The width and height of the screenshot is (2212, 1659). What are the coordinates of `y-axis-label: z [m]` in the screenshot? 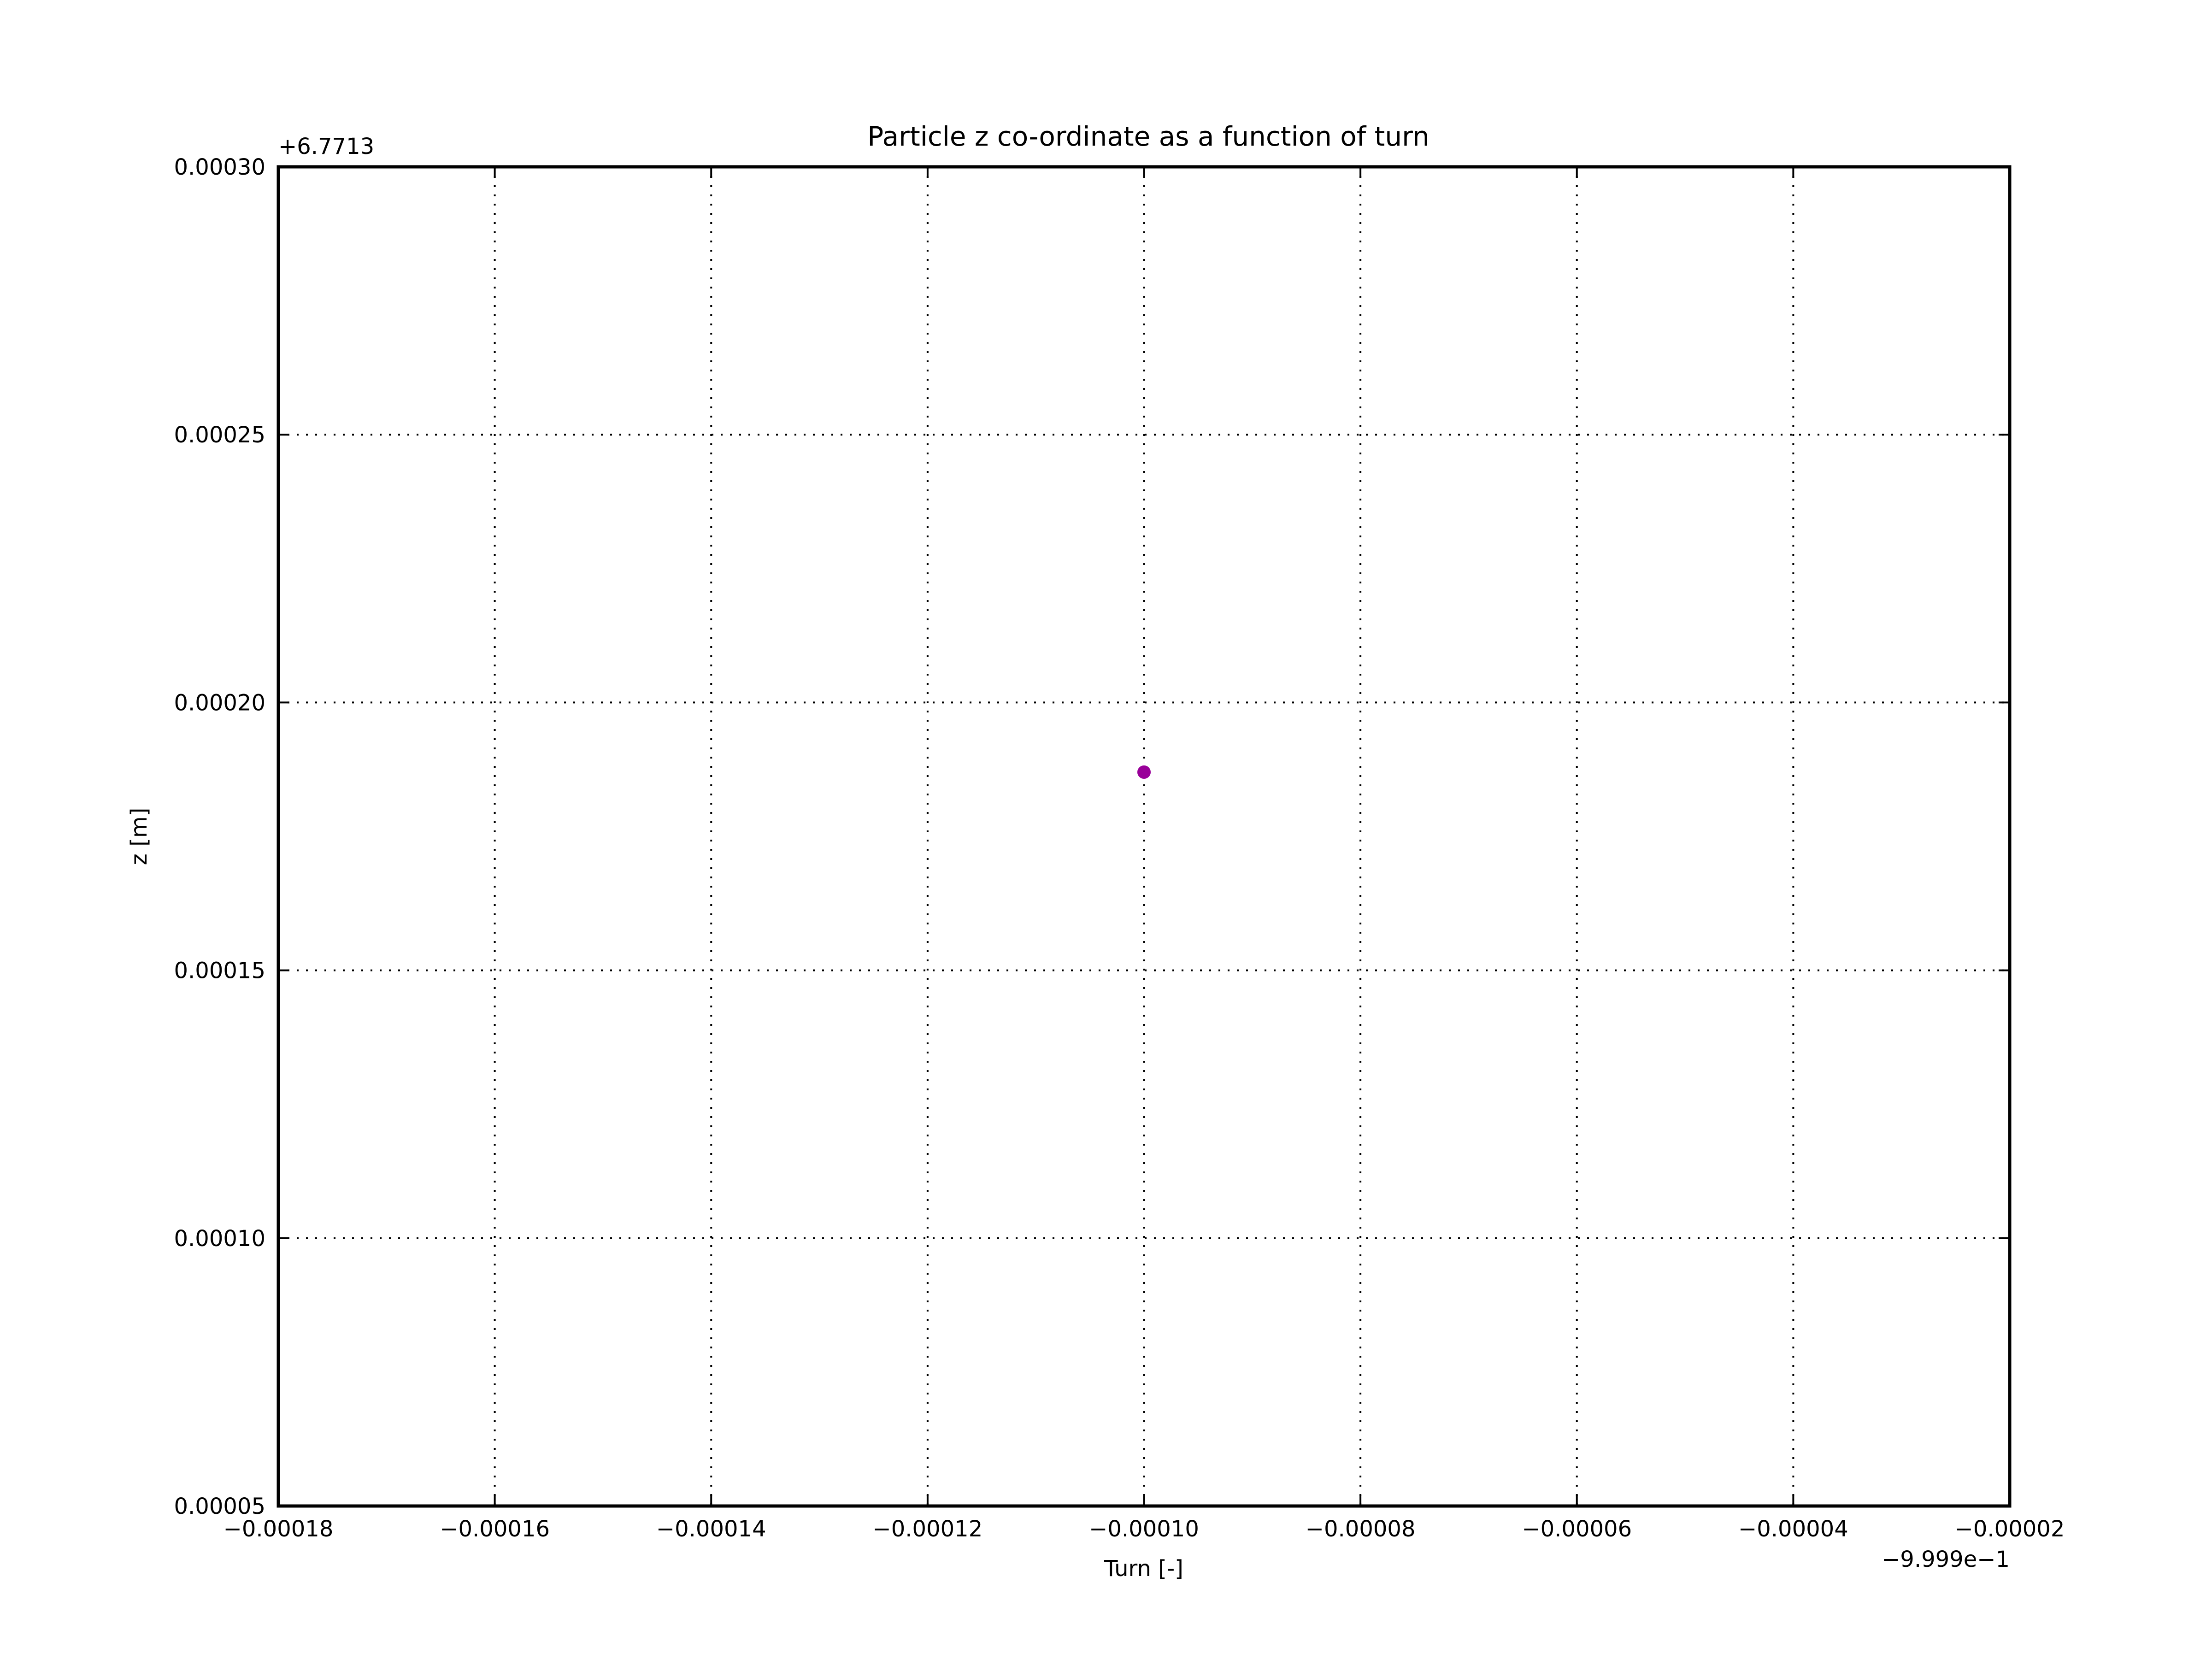 It's located at (139, 836).